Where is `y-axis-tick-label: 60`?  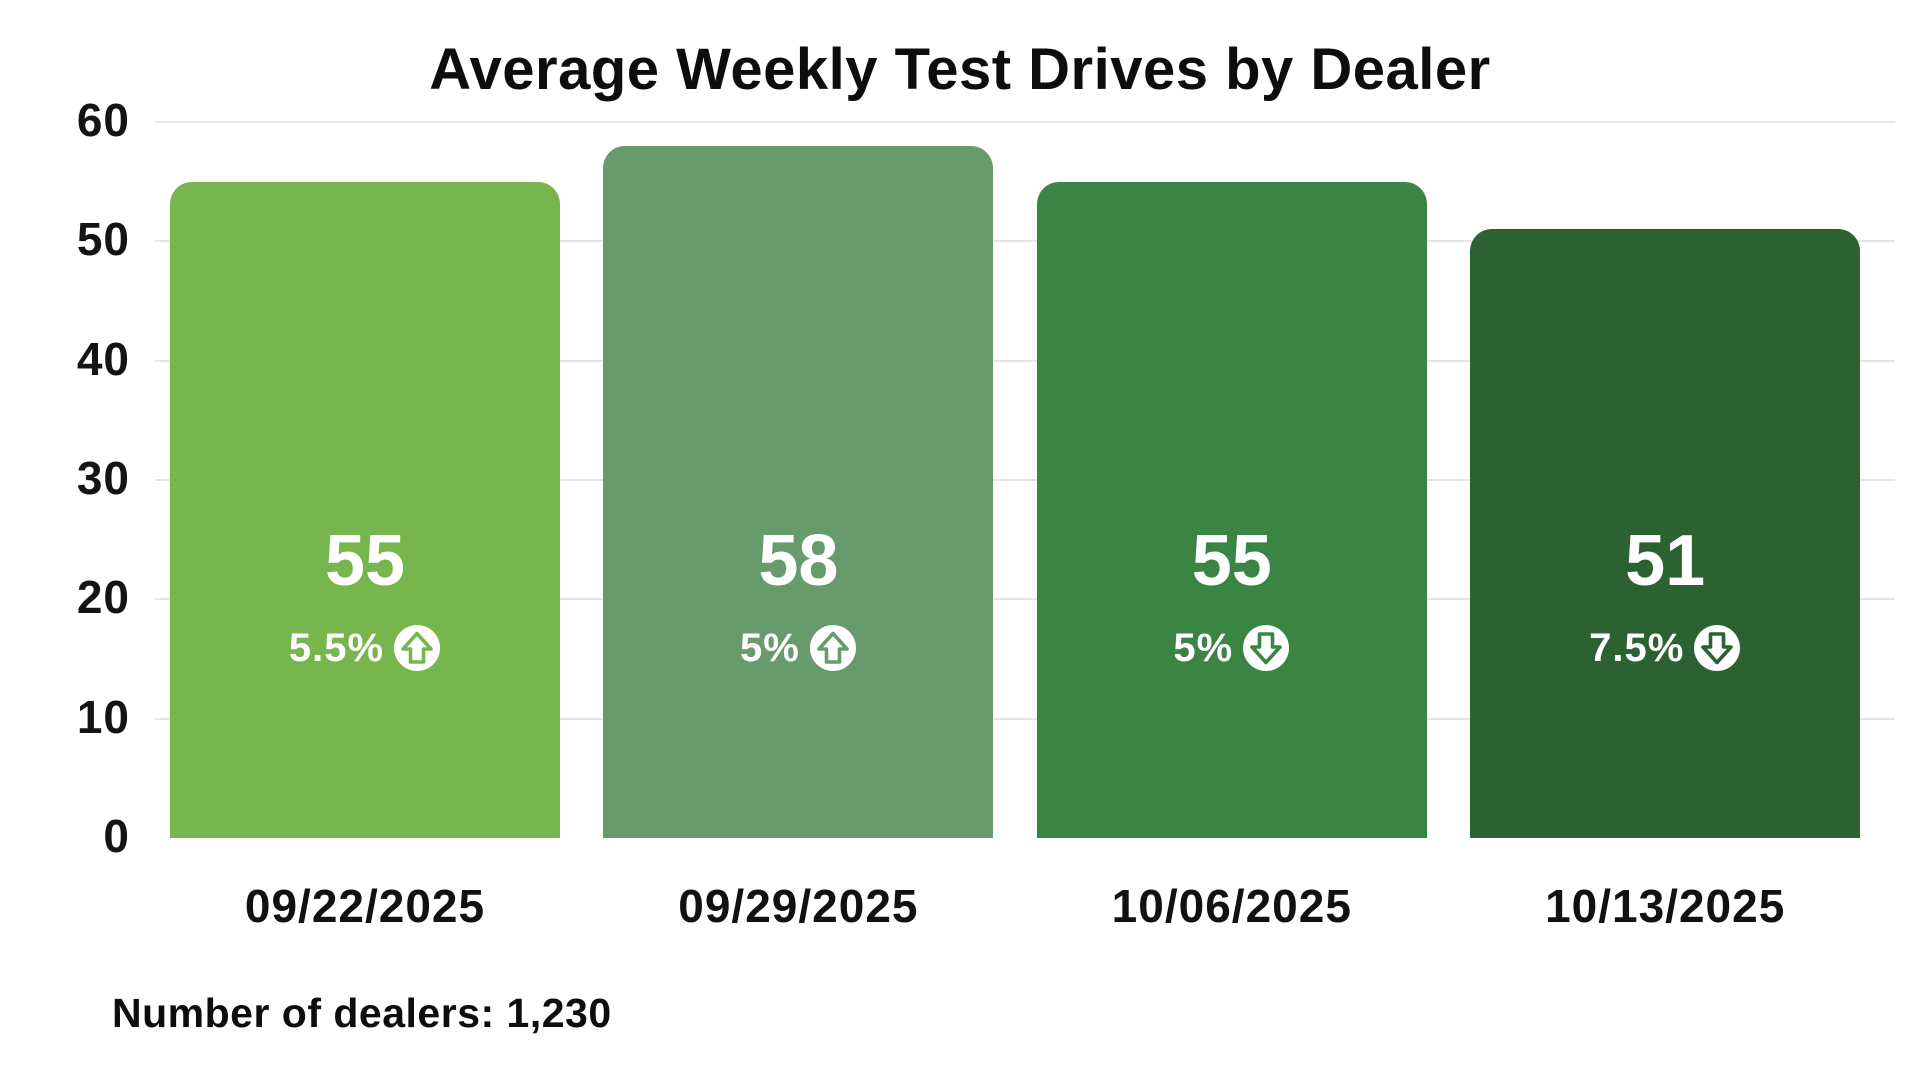 y-axis-tick-label: 60 is located at coordinates (103, 120).